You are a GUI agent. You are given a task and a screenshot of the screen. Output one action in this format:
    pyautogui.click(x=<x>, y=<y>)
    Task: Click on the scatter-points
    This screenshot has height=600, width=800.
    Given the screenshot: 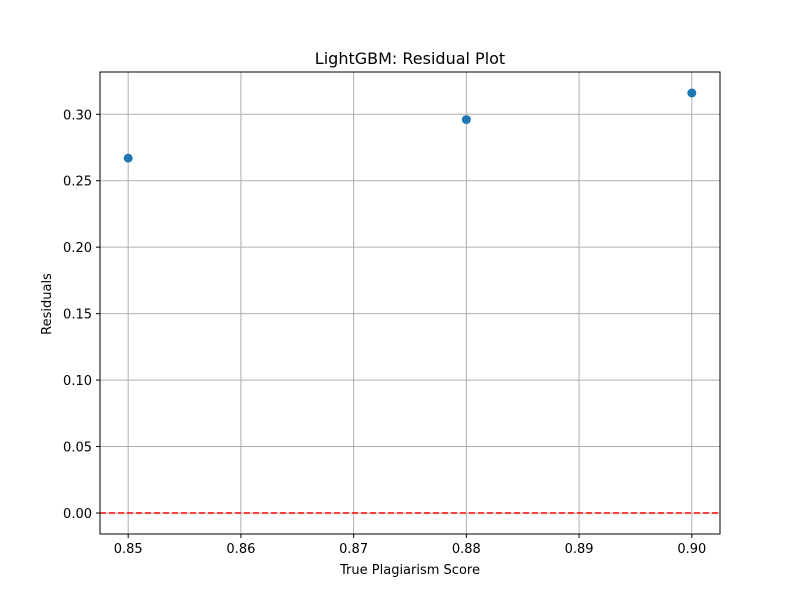 What is the action you would take?
    pyautogui.click(x=410, y=125)
    